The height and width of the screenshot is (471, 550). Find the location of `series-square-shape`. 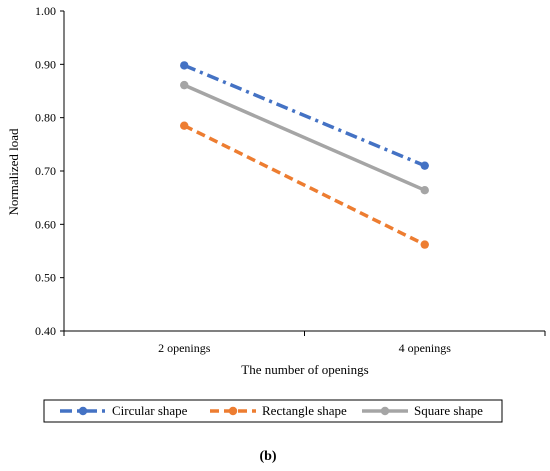

series-square-shape is located at coordinates (304, 137).